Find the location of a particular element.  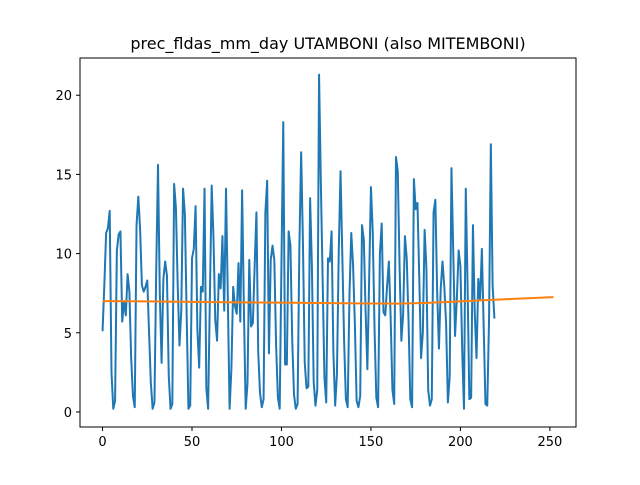

x-tick-label: 200 is located at coordinates (460, 442).